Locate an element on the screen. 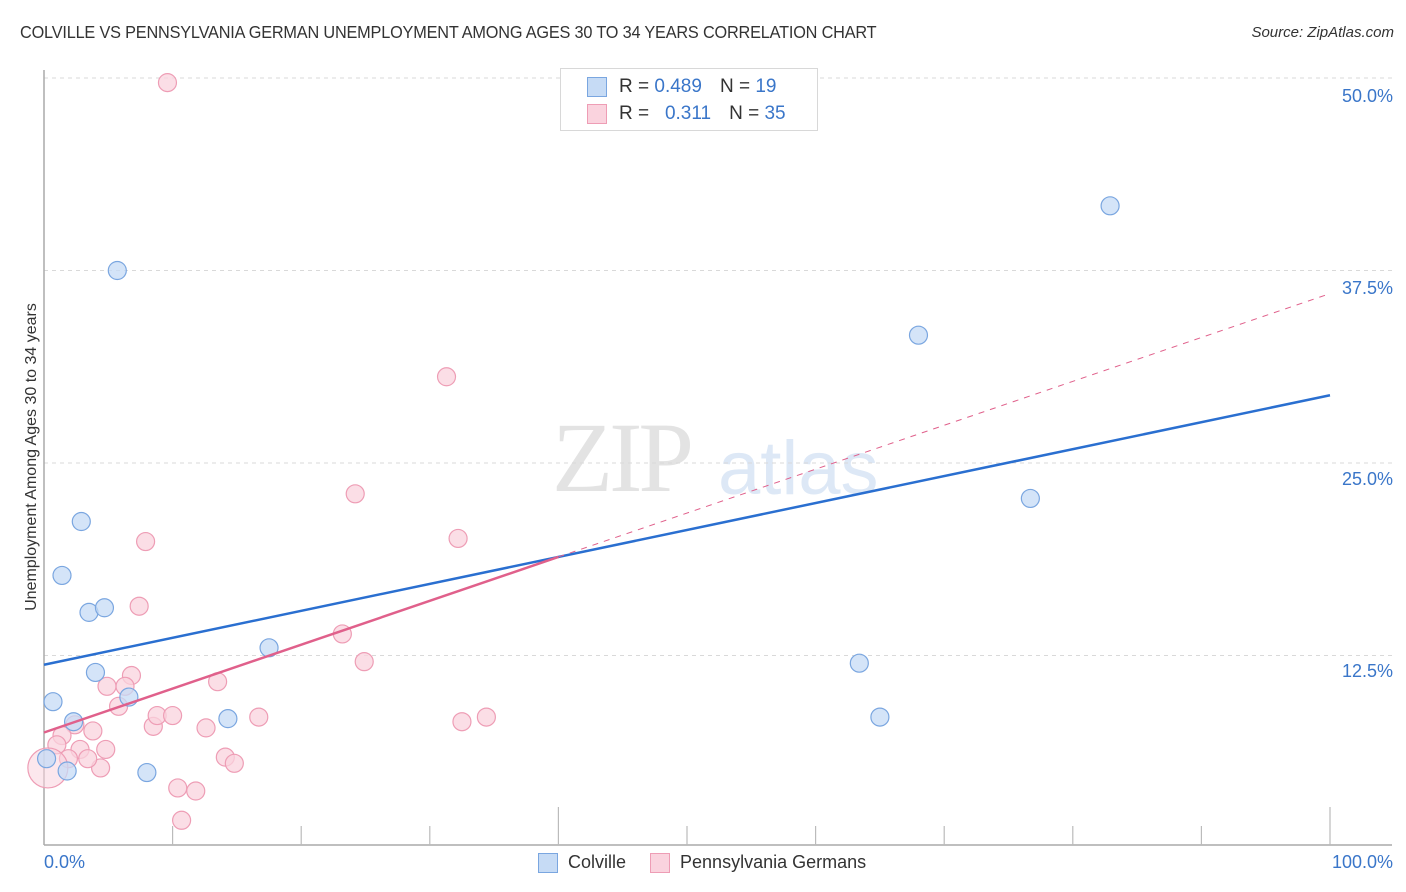  y-tick-37-5: 37.5% is located at coordinates (1367, 288).